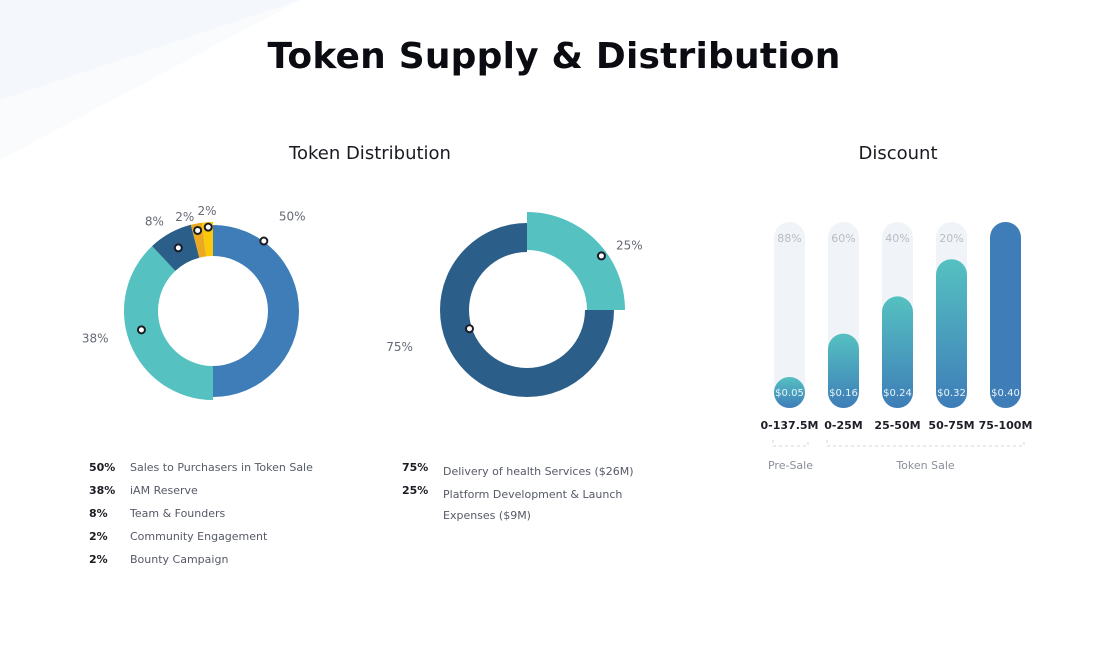 The width and height of the screenshot is (1108, 653). I want to click on legend-label: Team & Founders, so click(178, 513).